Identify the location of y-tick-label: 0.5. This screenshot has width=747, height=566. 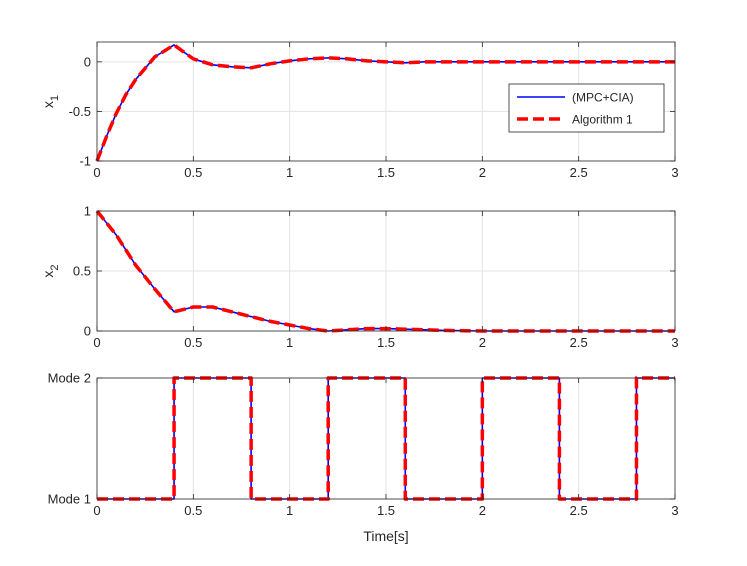
(82, 271).